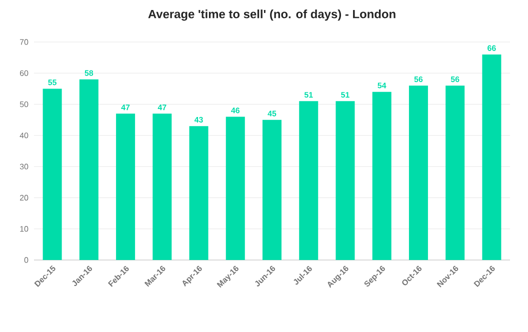 This screenshot has width=528, height=332. What do you see at coordinates (272, 15) in the screenshot?
I see `chart-title: Average 'time to sell' (no. of days) - London` at bounding box center [272, 15].